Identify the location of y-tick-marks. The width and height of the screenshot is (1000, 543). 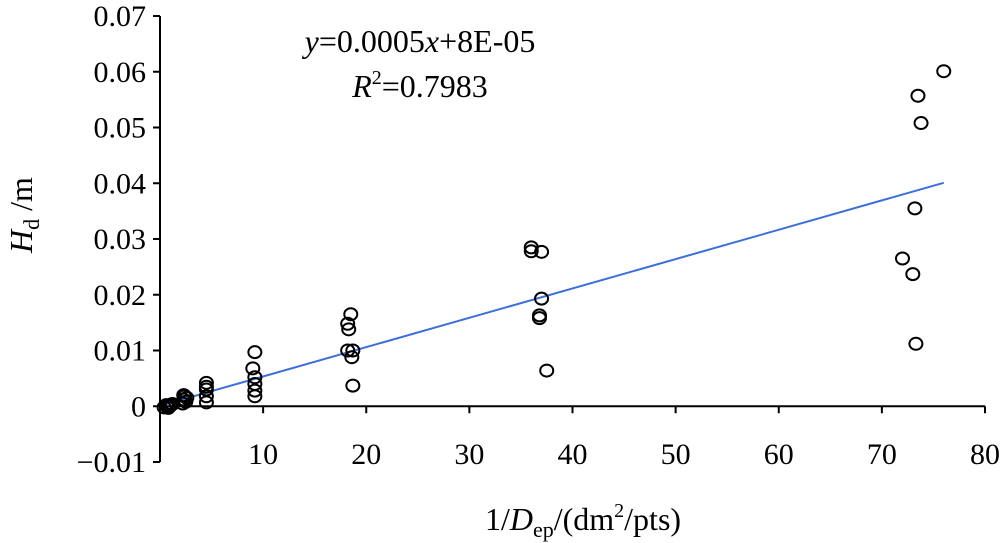
(156, 239).